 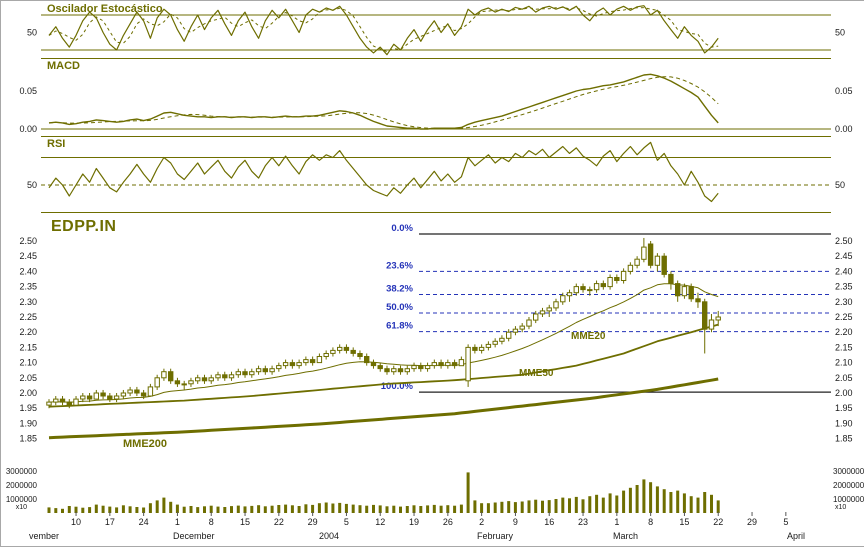 I want to click on fib-label: 0.0%, so click(x=402, y=228).